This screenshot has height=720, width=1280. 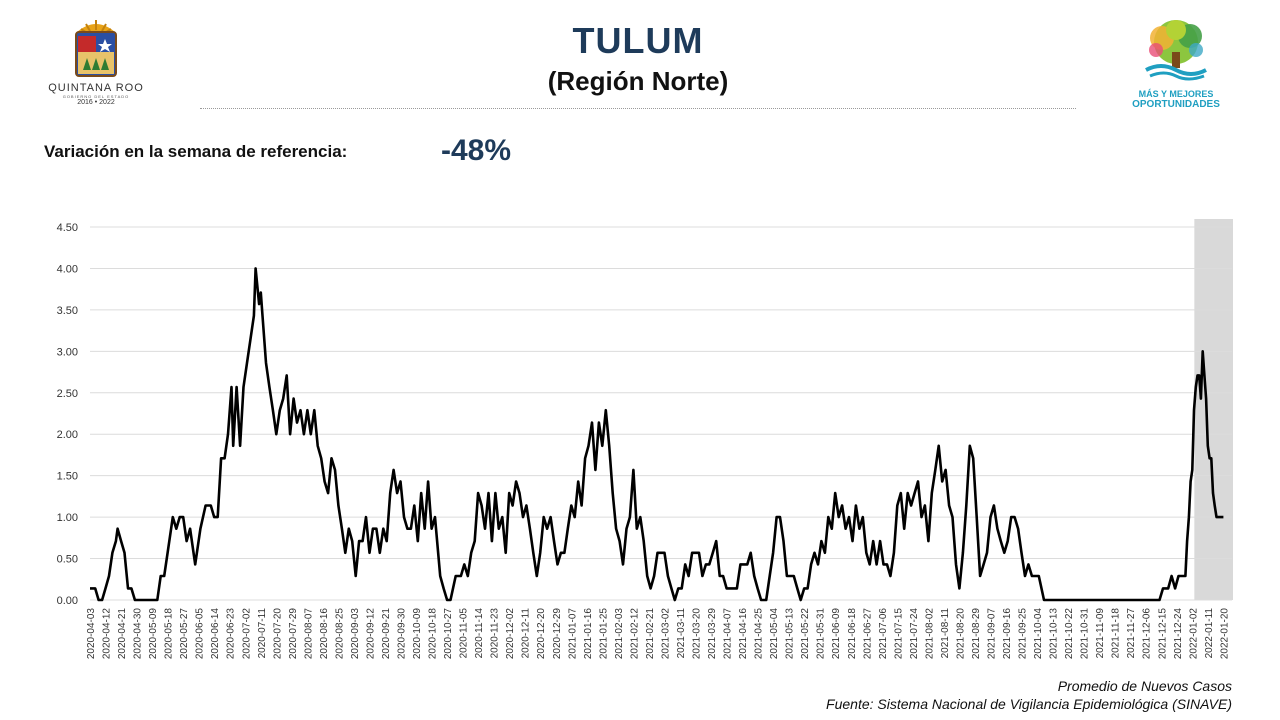 I want to click on x-tick-label: 2021-04-07, so click(x=728, y=634).